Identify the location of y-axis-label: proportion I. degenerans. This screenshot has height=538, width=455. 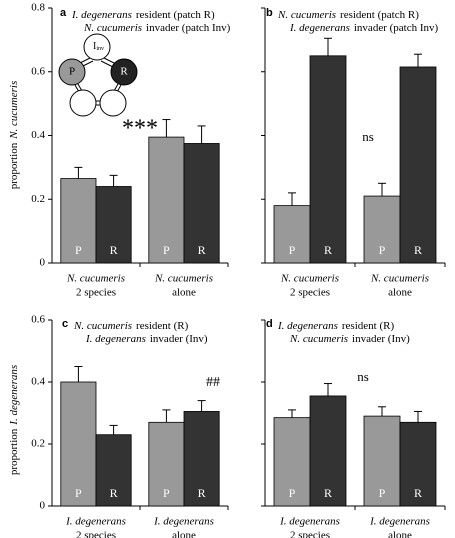
(14, 420).